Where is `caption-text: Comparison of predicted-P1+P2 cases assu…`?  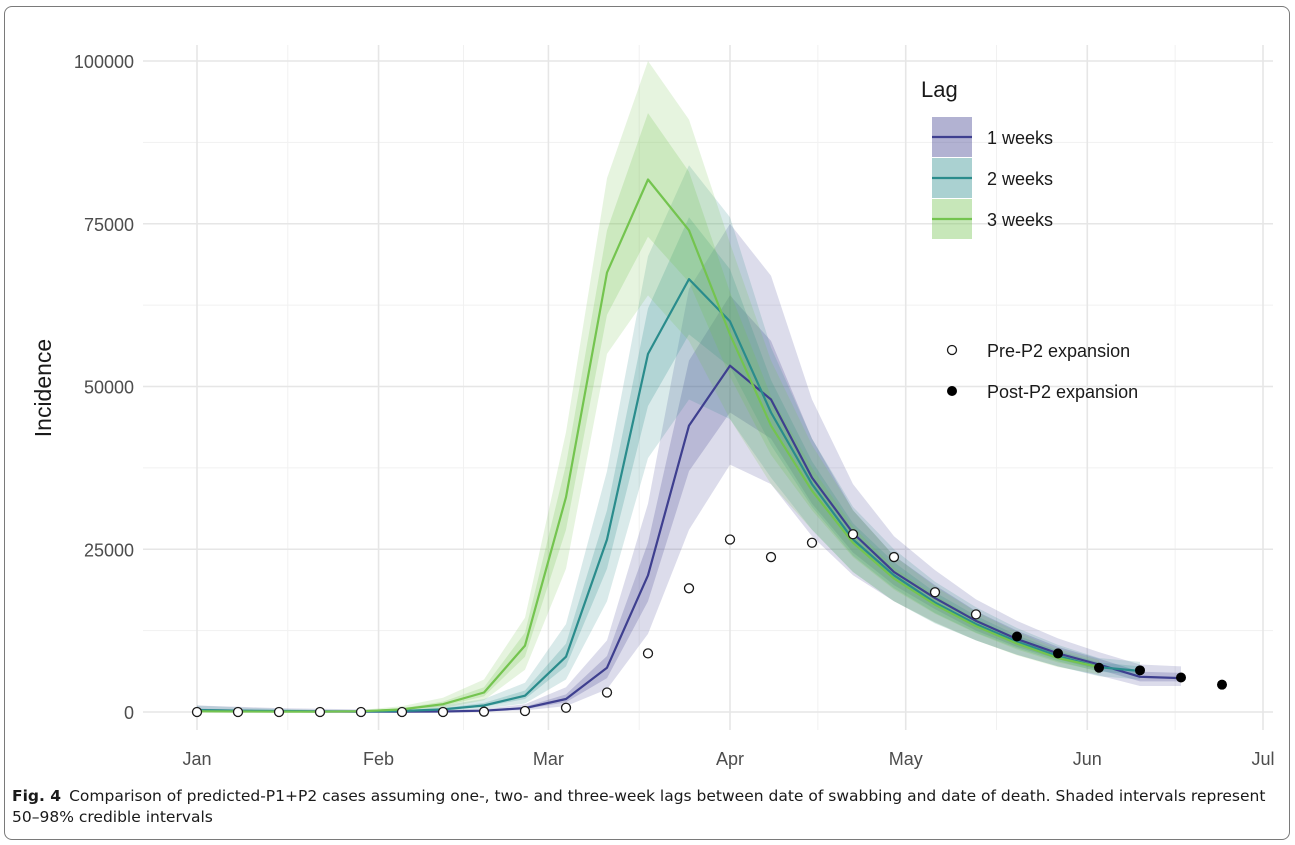
caption-text: Comparison of predicted-P1+P2 cases assu… is located at coordinates (639, 806).